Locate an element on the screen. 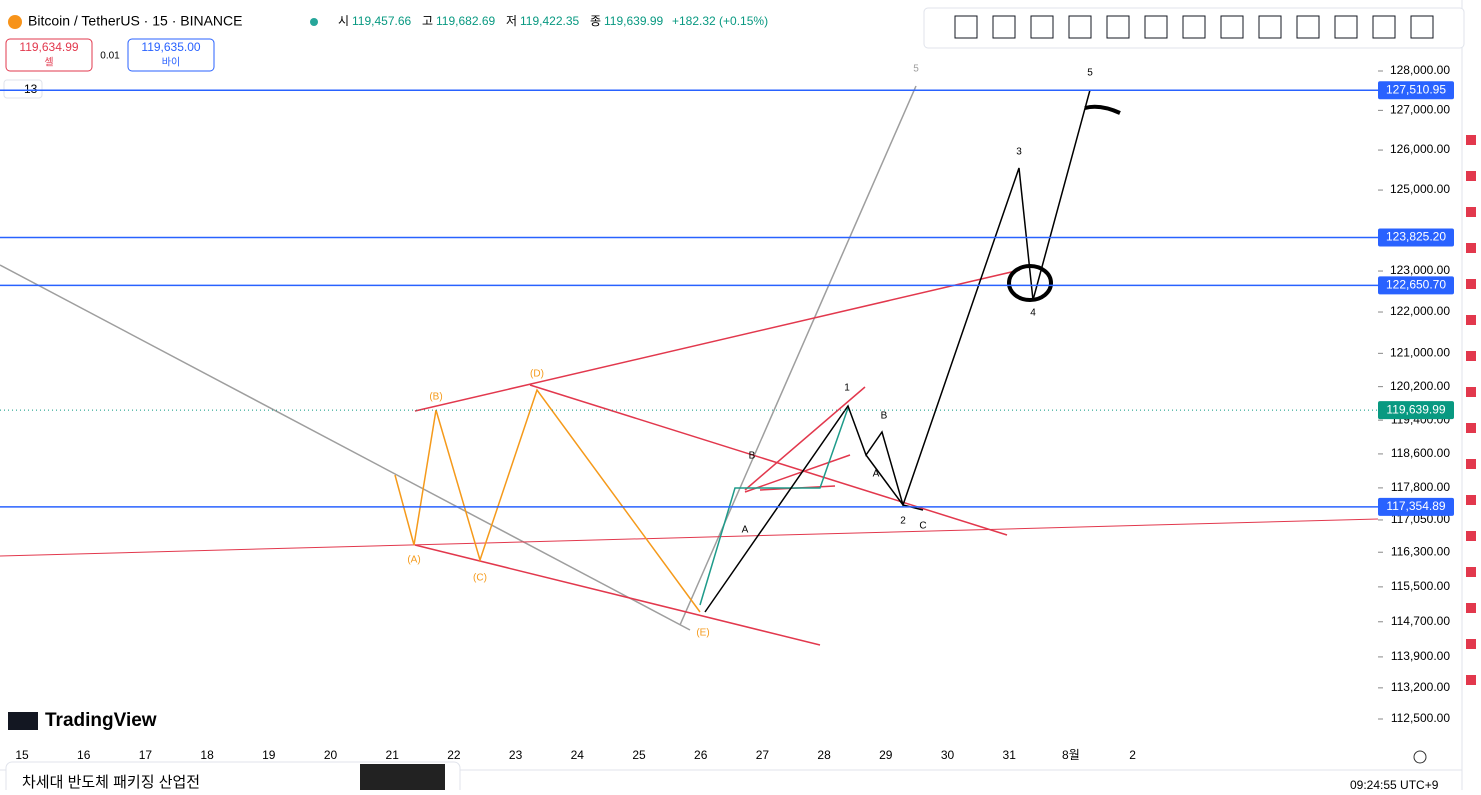 This screenshot has width=1481, height=795. price-tick-label: 113,200.00 is located at coordinates (1420, 687).